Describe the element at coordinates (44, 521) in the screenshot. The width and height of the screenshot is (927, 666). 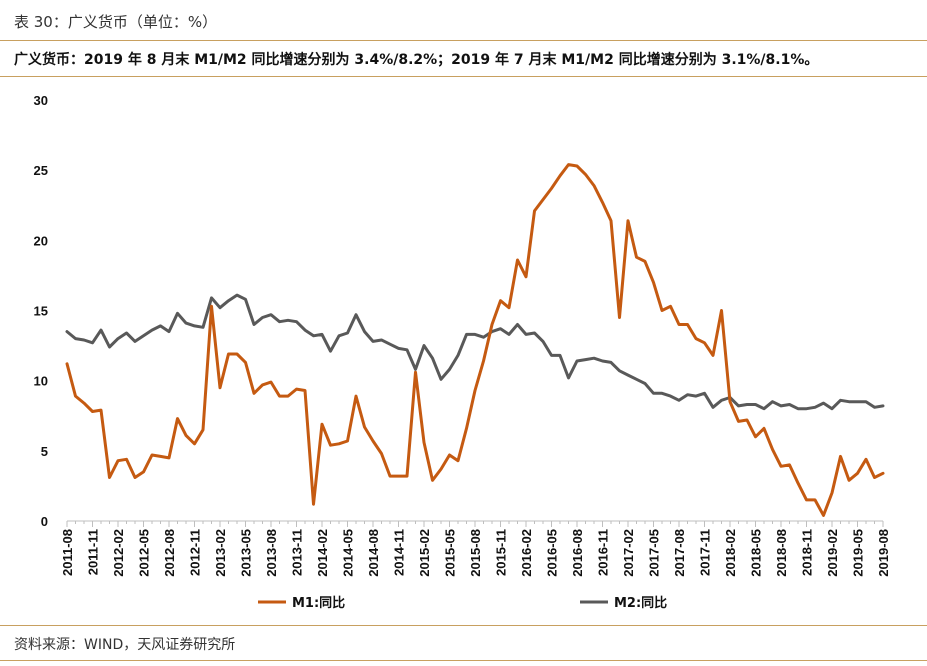
I see `y-tick-label: 0` at that location.